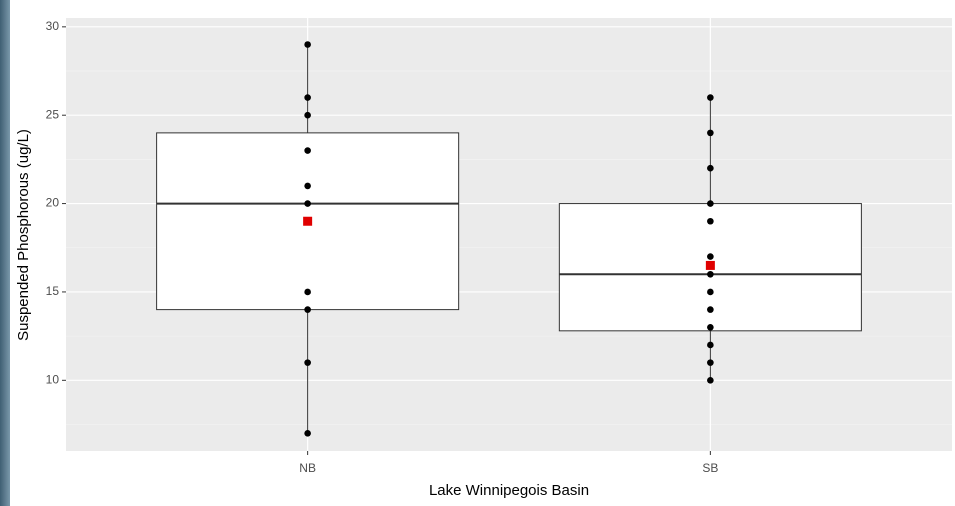 The image size is (955, 506). I want to click on y-tick-label: 25, so click(53, 114).